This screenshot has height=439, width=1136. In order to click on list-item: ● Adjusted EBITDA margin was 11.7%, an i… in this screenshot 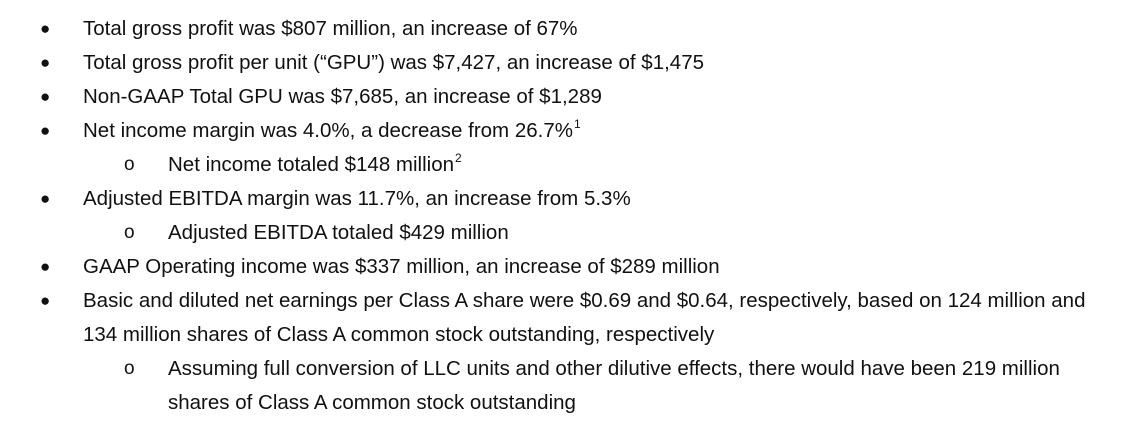, I will do `click(556, 199)`.